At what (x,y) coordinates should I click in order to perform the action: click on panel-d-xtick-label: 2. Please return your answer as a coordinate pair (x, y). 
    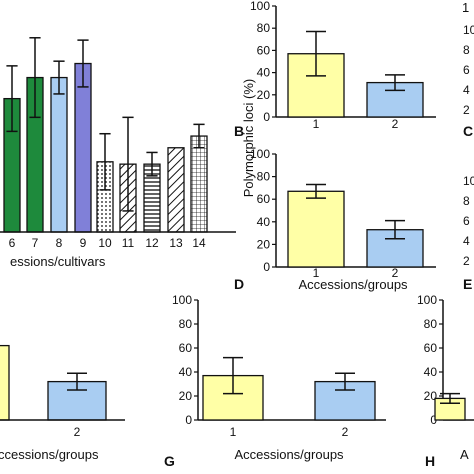
    Looking at the image, I should click on (395, 273).